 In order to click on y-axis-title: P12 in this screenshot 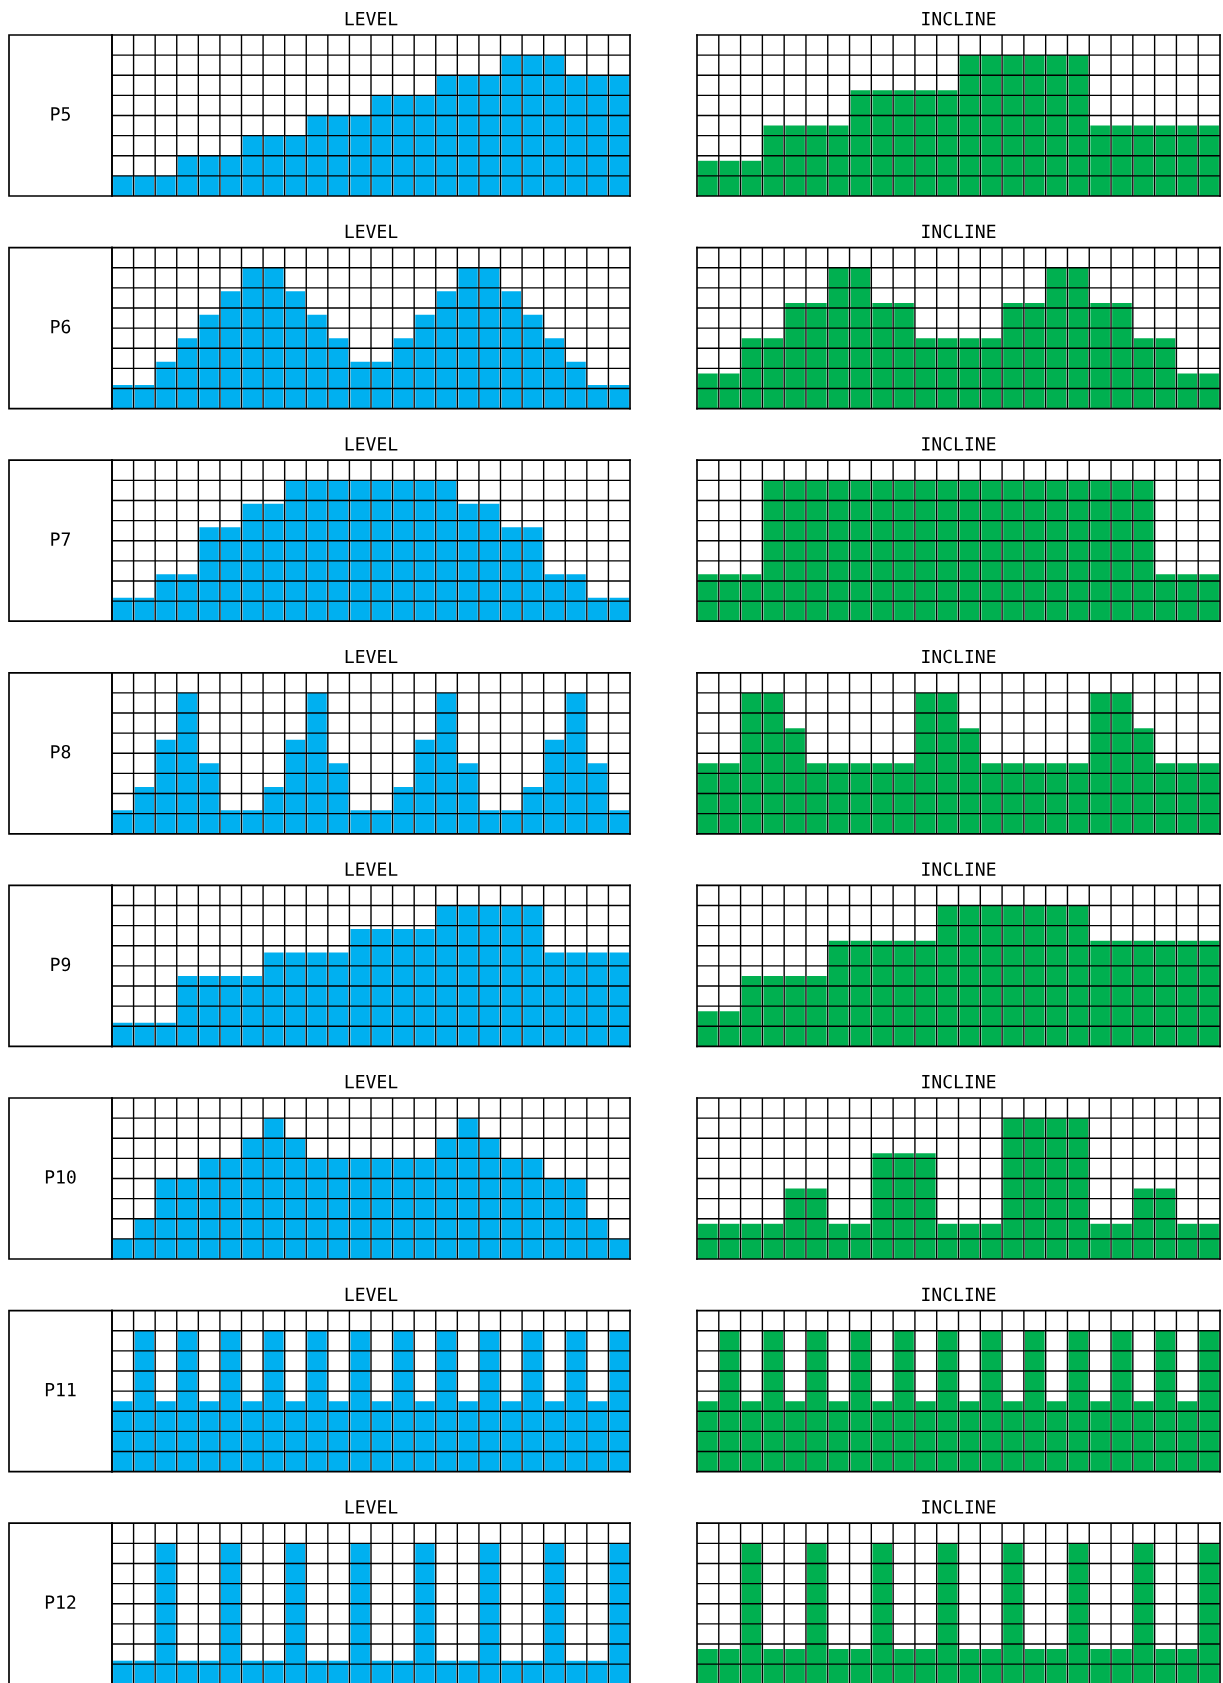, I will do `click(60, 1602)`.